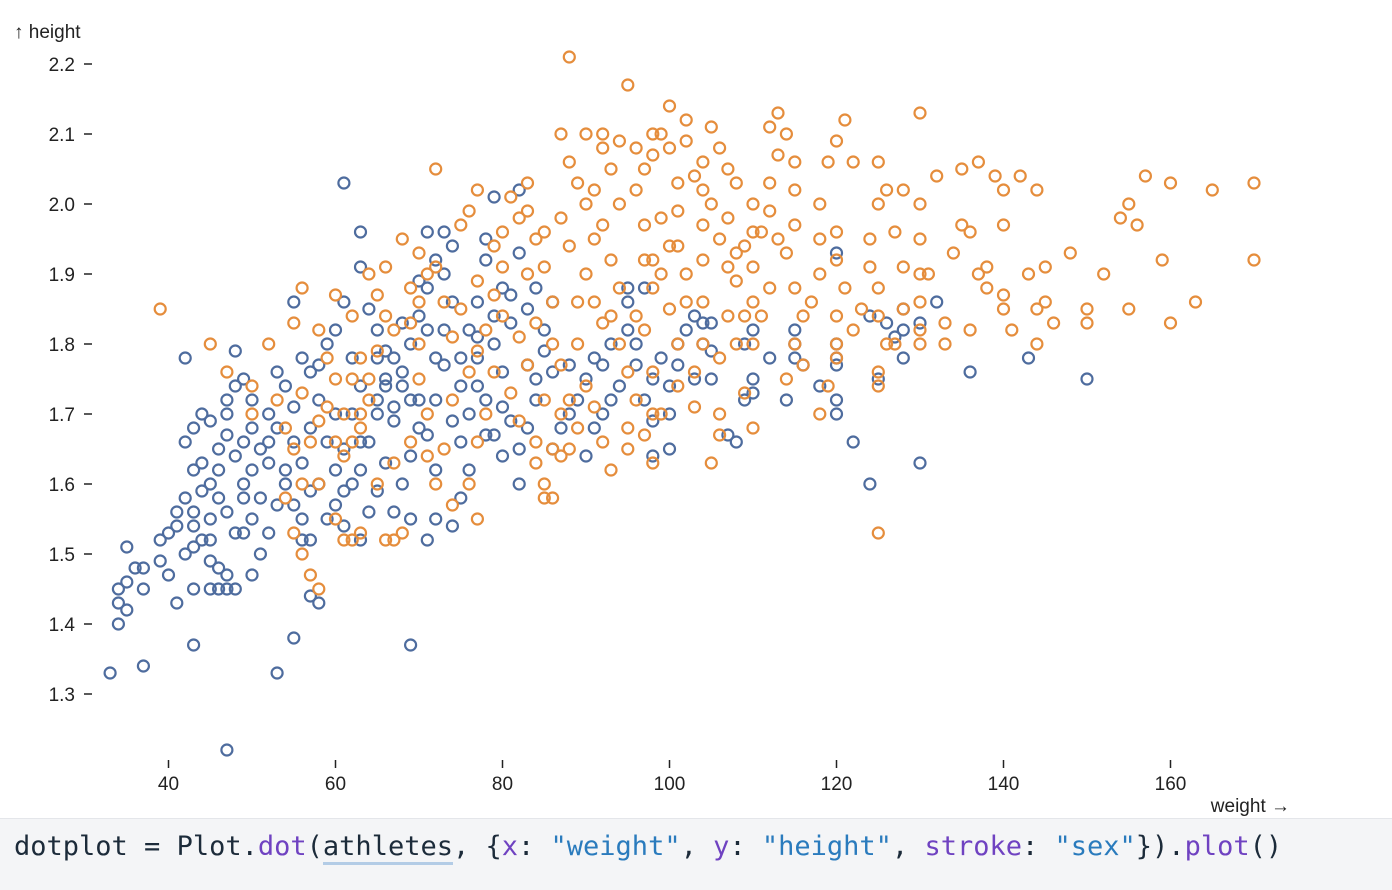 The width and height of the screenshot is (1392, 890). I want to click on y-tick-label: 1.7, so click(62, 415).